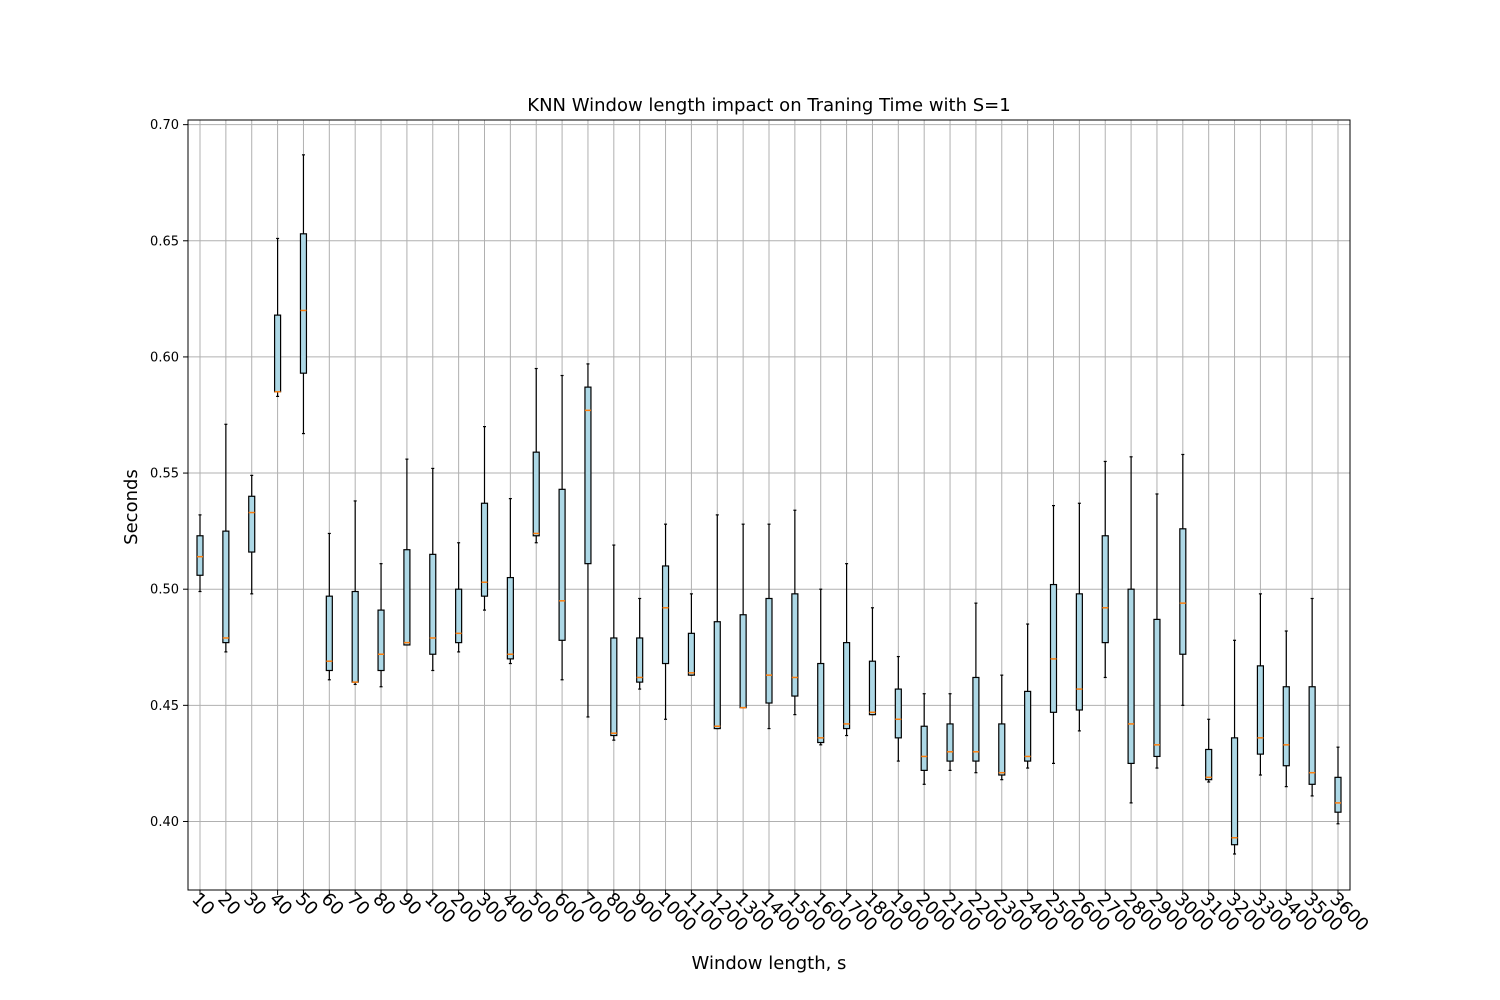 The height and width of the screenshot is (1000, 1500). Describe the element at coordinates (769, 963) in the screenshot. I see `x-axis-label: Window length, s` at that location.